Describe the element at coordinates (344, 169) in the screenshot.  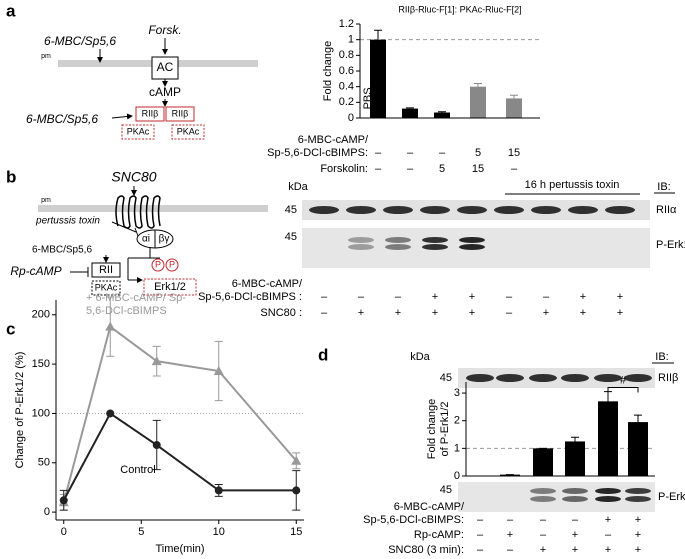
I see `row-label: Forskolin:` at that location.